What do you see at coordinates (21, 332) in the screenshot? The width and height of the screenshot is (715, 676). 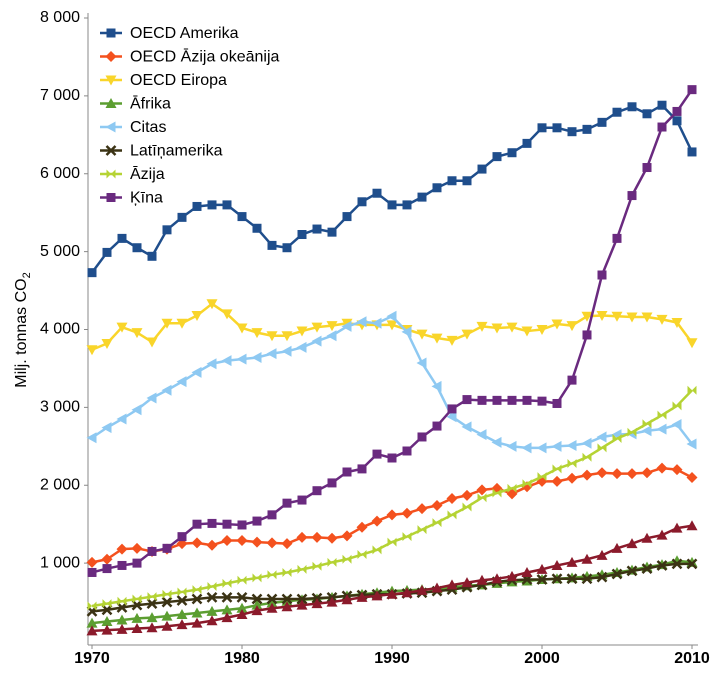 I see `y-axis-label-text: Milj. tonnas CO` at bounding box center [21, 332].